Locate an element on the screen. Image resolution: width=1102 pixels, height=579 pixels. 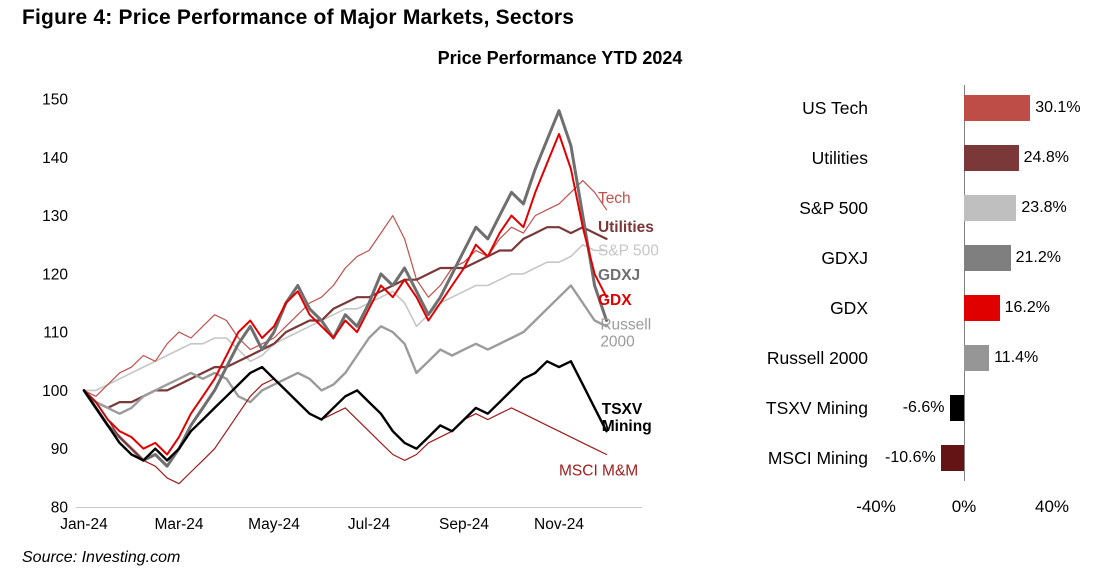
bar-category-label: MSCI Mining is located at coordinates (817, 457).